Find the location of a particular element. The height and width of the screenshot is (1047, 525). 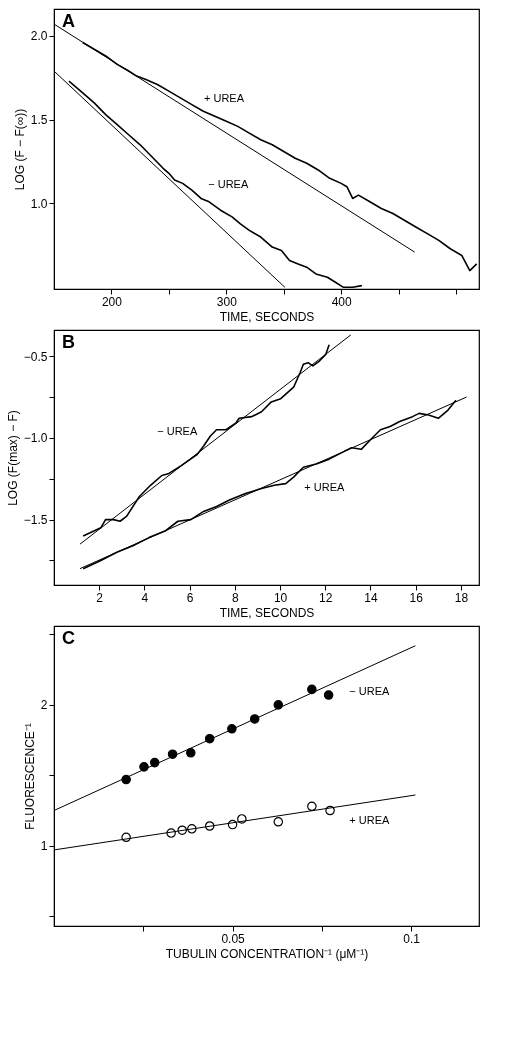

x-tick-label: 0.1 is located at coordinates (412, 938).